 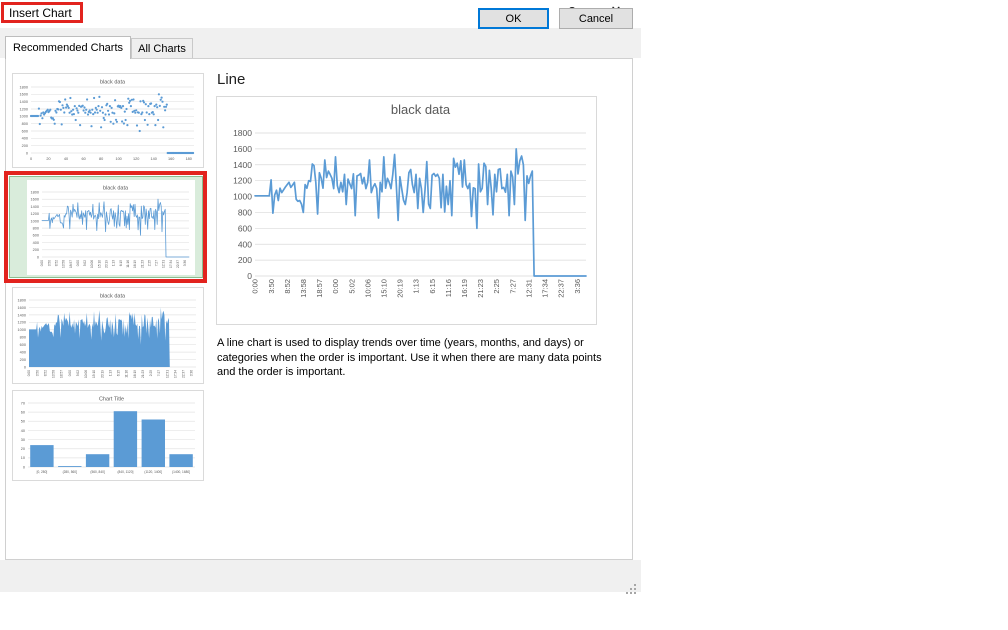 What do you see at coordinates (162, 48) in the screenshot?
I see `tab-all-charts: All Charts` at bounding box center [162, 48].